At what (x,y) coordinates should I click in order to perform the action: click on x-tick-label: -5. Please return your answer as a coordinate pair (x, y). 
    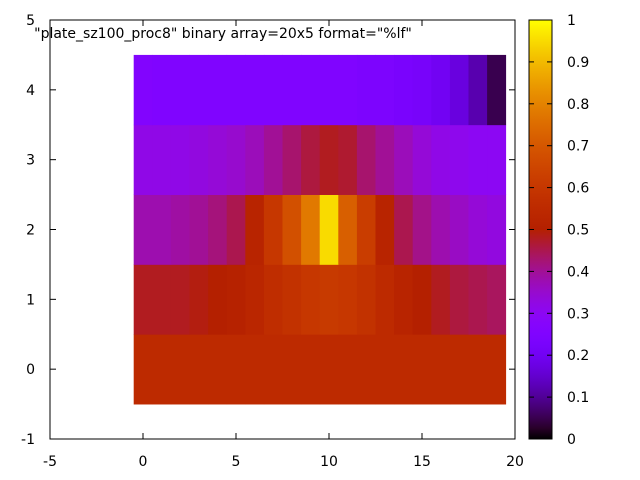
    Looking at the image, I should click on (50, 462).